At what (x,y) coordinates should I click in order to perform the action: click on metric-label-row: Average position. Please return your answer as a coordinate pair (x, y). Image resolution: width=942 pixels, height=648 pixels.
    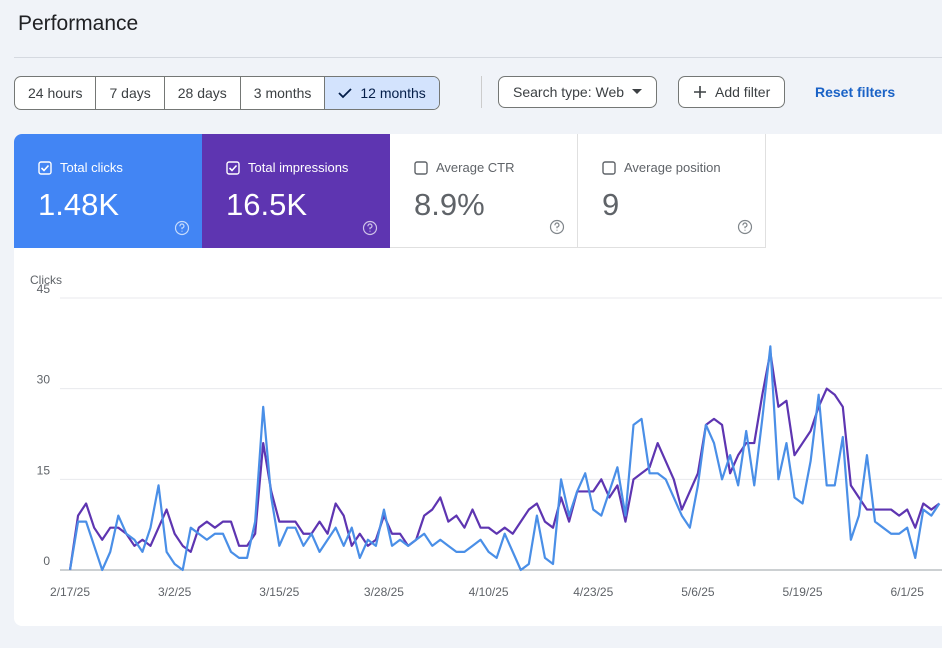
    Looking at the image, I should click on (683, 167).